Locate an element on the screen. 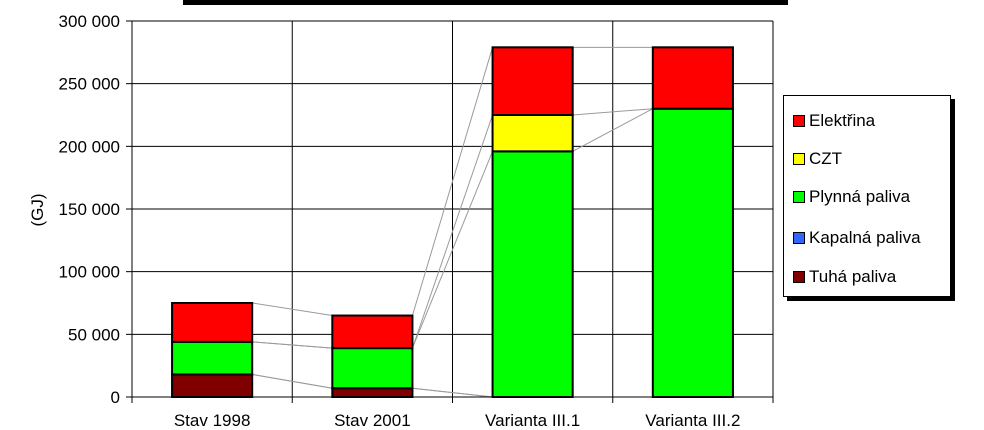 This screenshot has width=984, height=430. x-tick-label: Varianta III.2 is located at coordinates (692, 420).